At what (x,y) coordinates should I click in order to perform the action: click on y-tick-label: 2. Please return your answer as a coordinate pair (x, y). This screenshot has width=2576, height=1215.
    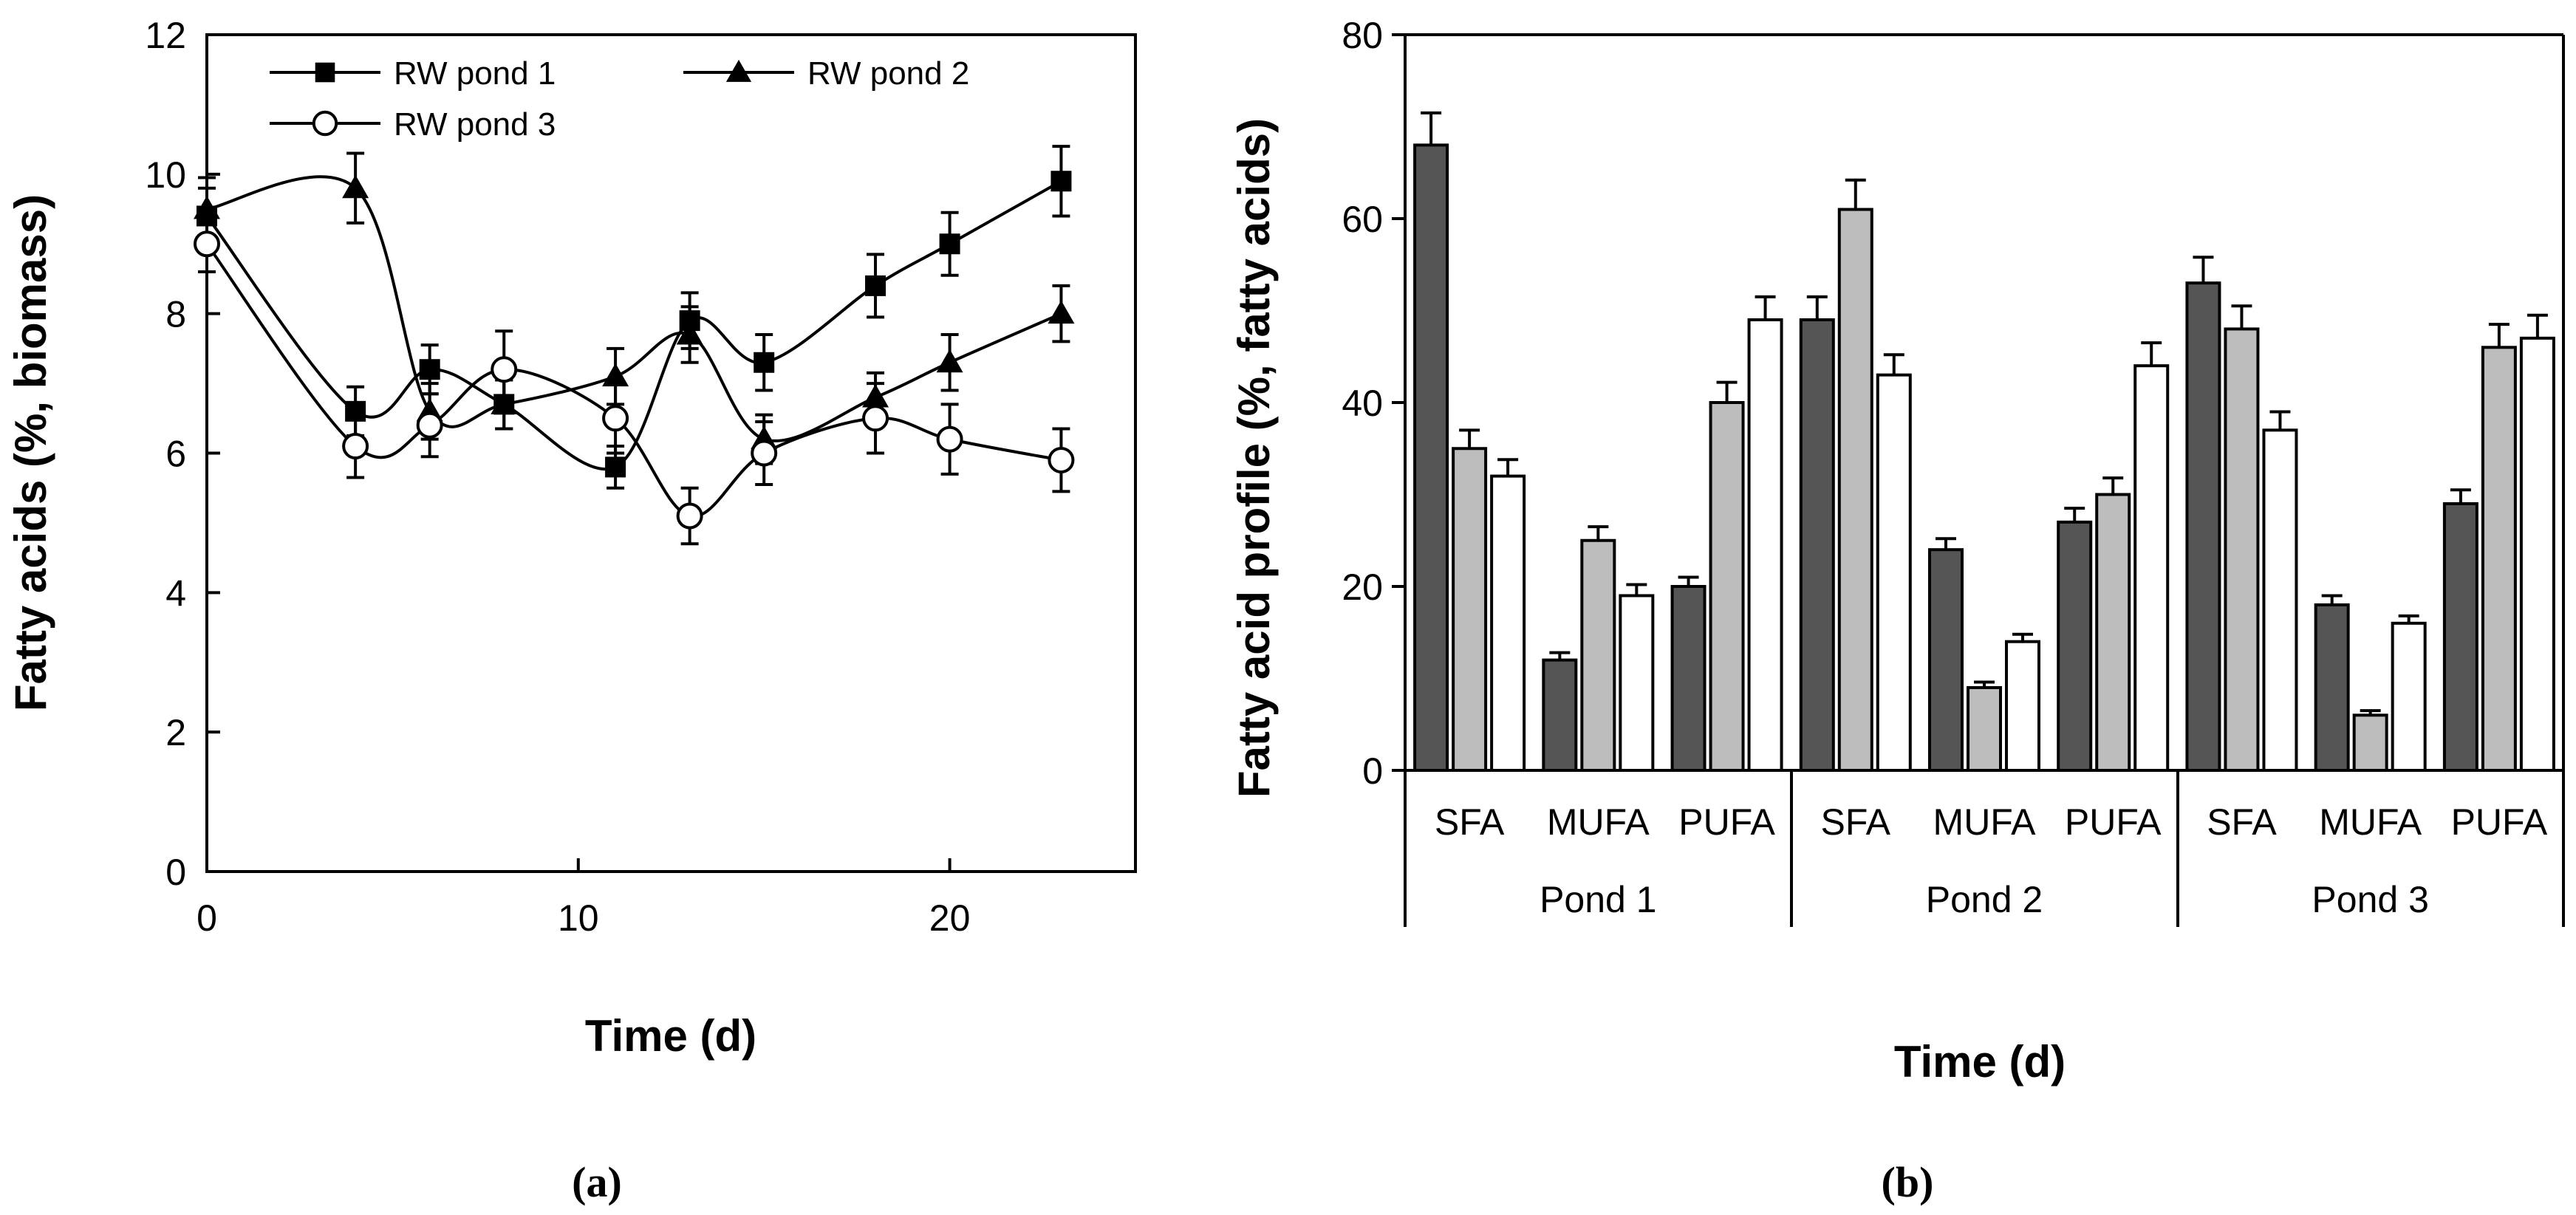
    Looking at the image, I should click on (175, 732).